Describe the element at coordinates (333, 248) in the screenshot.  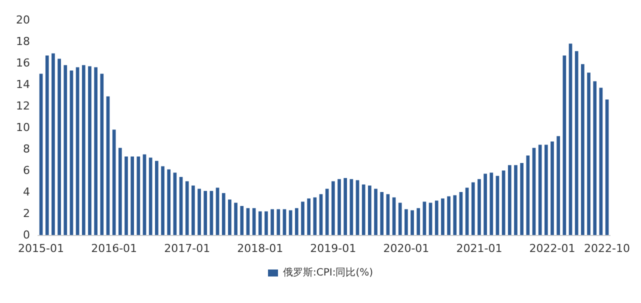
I see `x-tick-label: 2019-01` at that location.